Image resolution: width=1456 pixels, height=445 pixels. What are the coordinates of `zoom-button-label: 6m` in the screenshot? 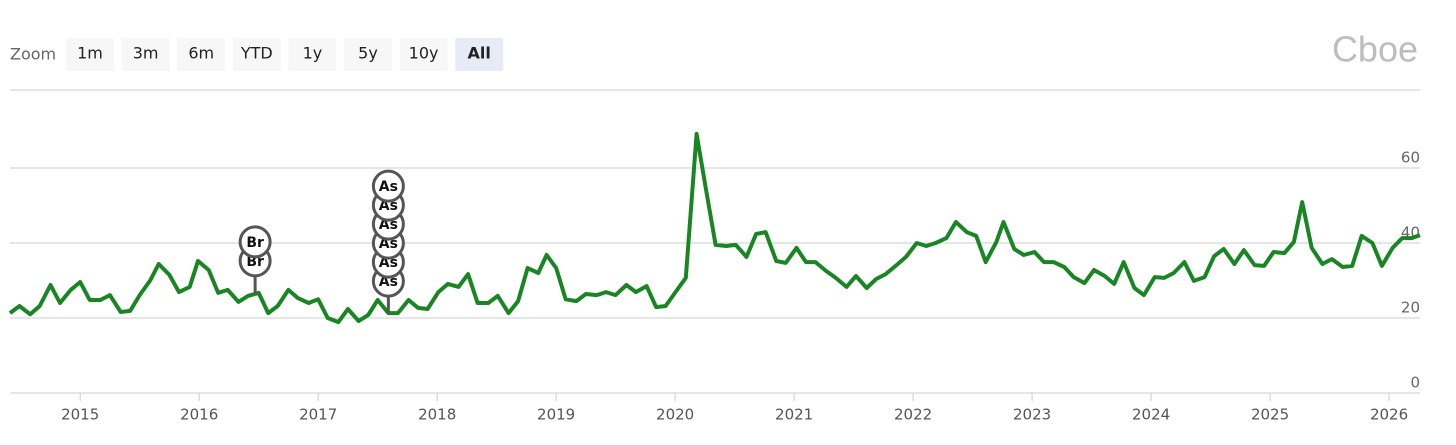 It's located at (201, 53).